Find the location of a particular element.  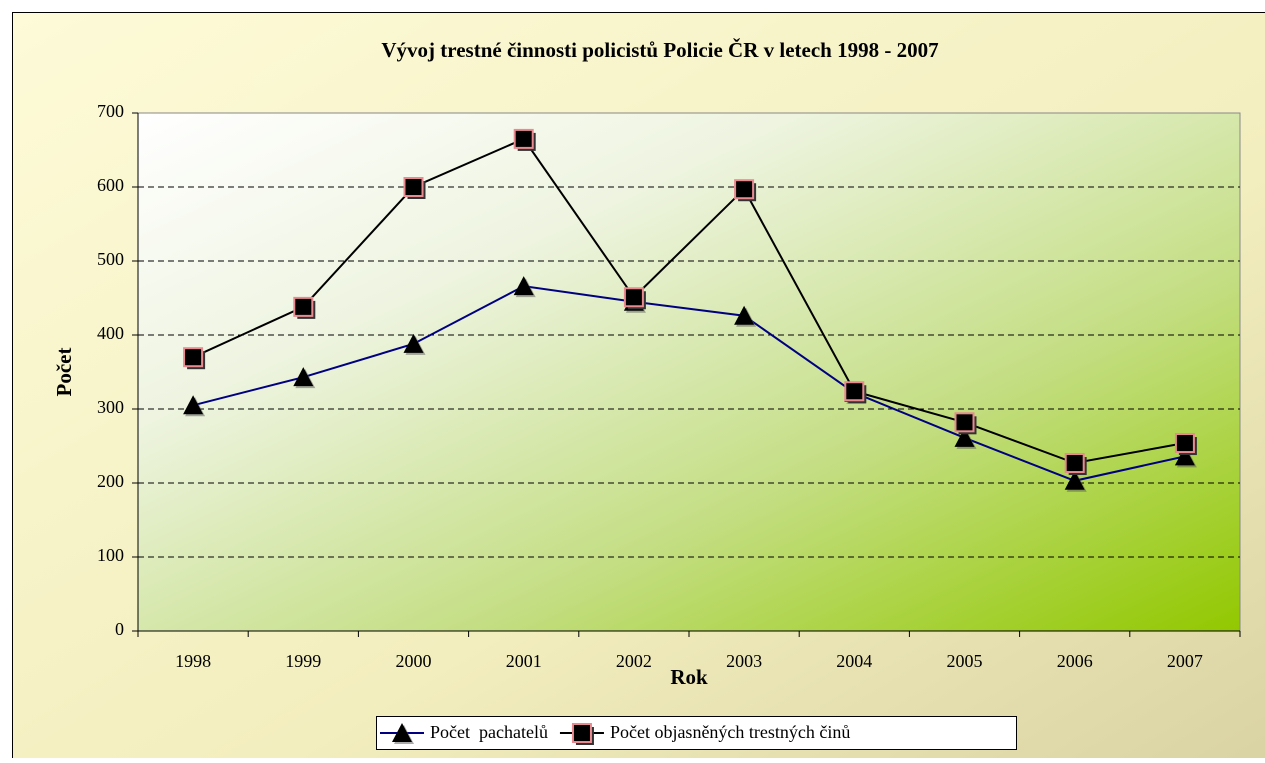

legend-label: Počet objasněných trestných činů is located at coordinates (730, 732).